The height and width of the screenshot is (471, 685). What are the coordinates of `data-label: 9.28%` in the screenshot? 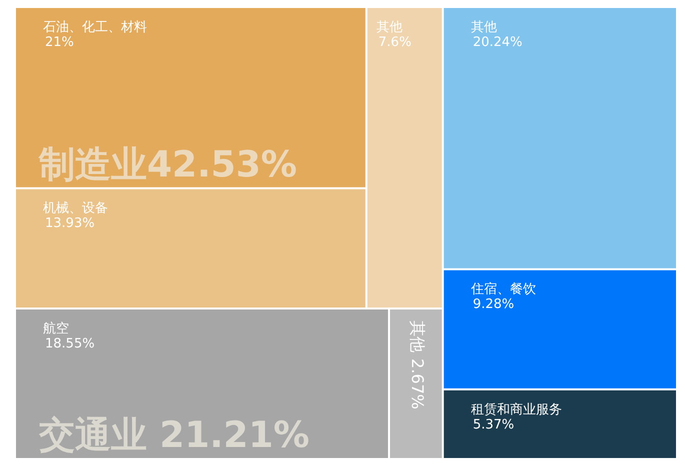 It's located at (493, 304).